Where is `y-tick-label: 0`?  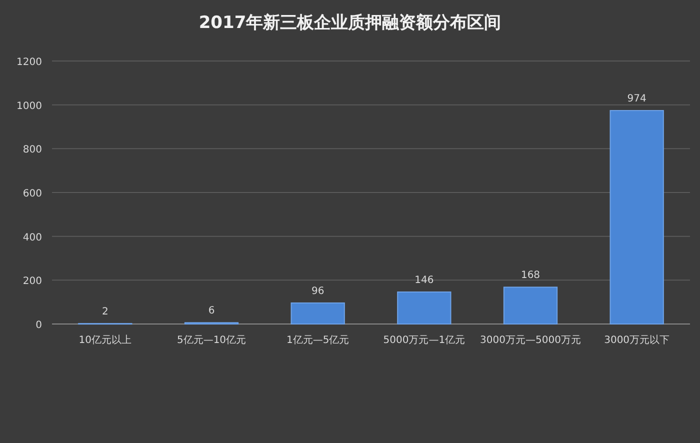
y-tick-label: 0 is located at coordinates (39, 325).